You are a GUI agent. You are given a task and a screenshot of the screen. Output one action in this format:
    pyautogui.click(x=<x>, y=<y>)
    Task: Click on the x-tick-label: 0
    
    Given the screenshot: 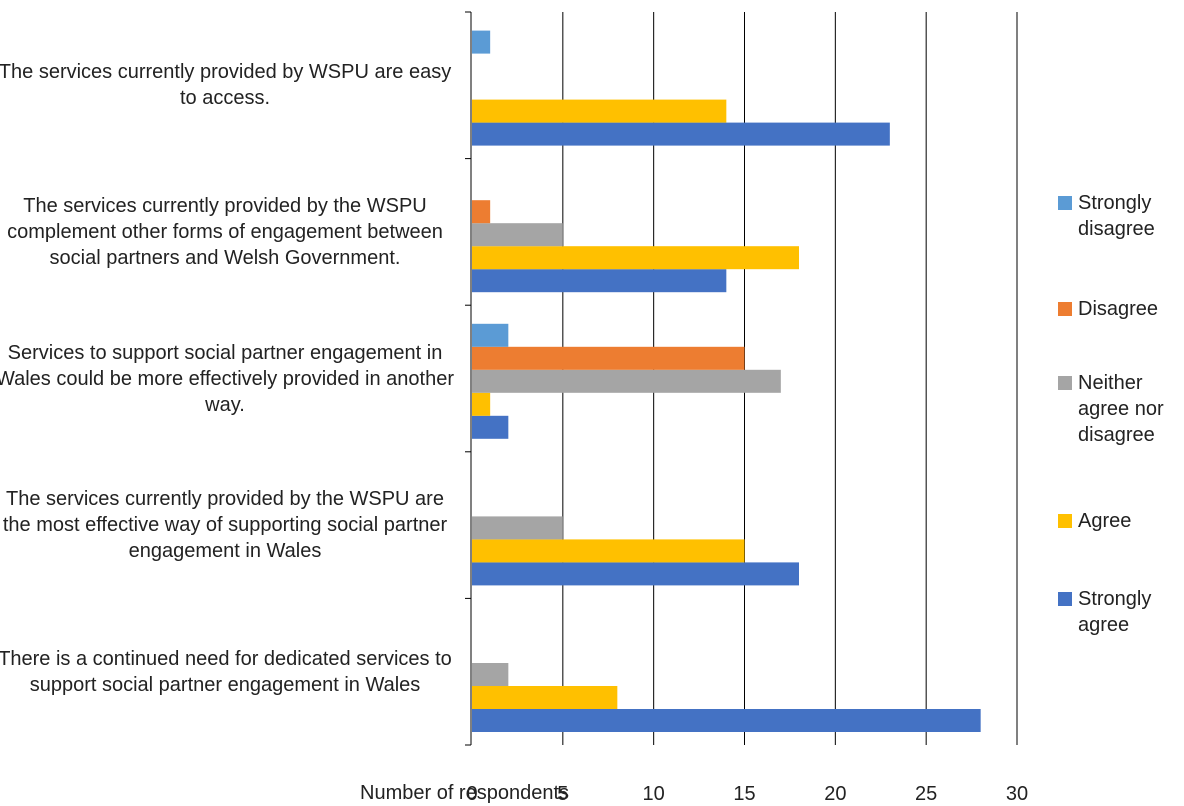 What is the action you would take?
    pyautogui.click(x=471, y=794)
    